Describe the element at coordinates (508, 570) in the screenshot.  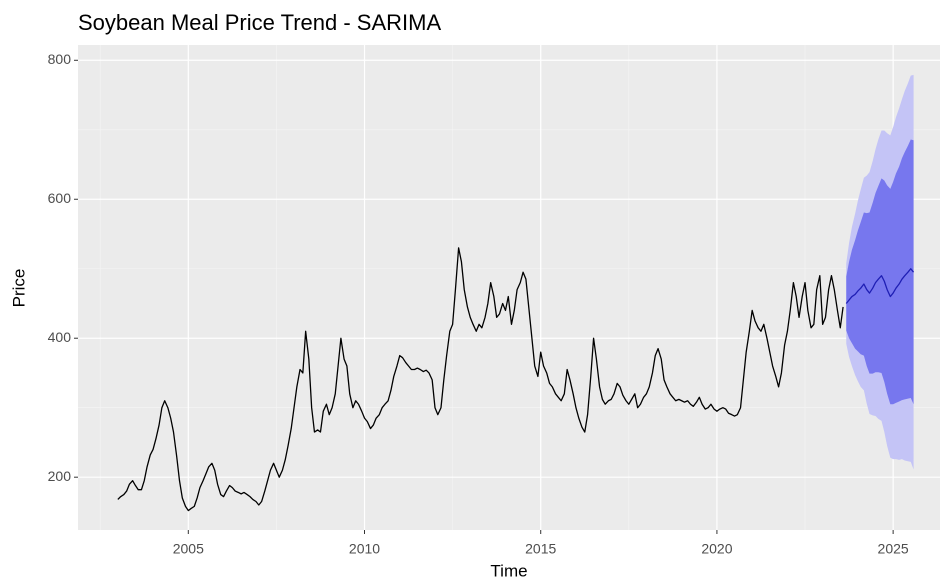
I see `x-axis-label: Time` at that location.